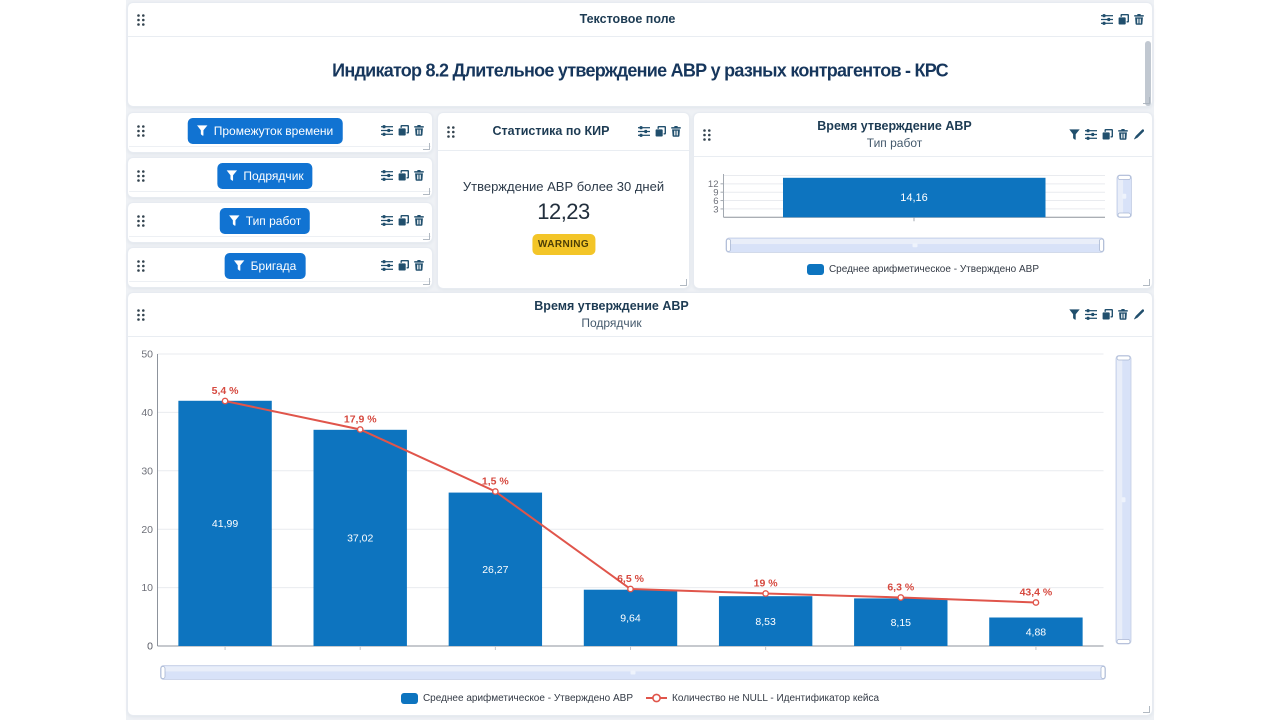 The height and width of the screenshot is (720, 1280). I want to click on svg-text: 30, so click(147, 471).